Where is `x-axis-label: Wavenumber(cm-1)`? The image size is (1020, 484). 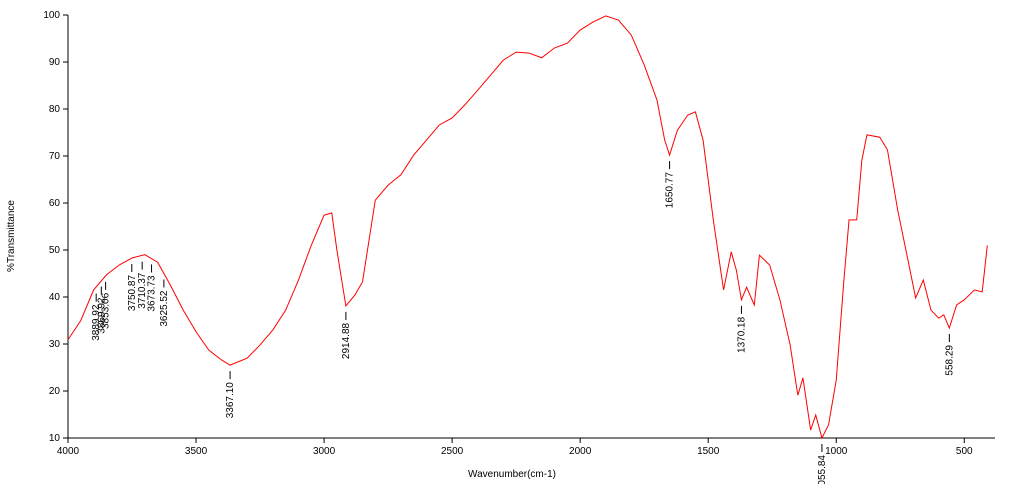 x-axis-label: Wavenumber(cm-1) is located at coordinates (512, 474).